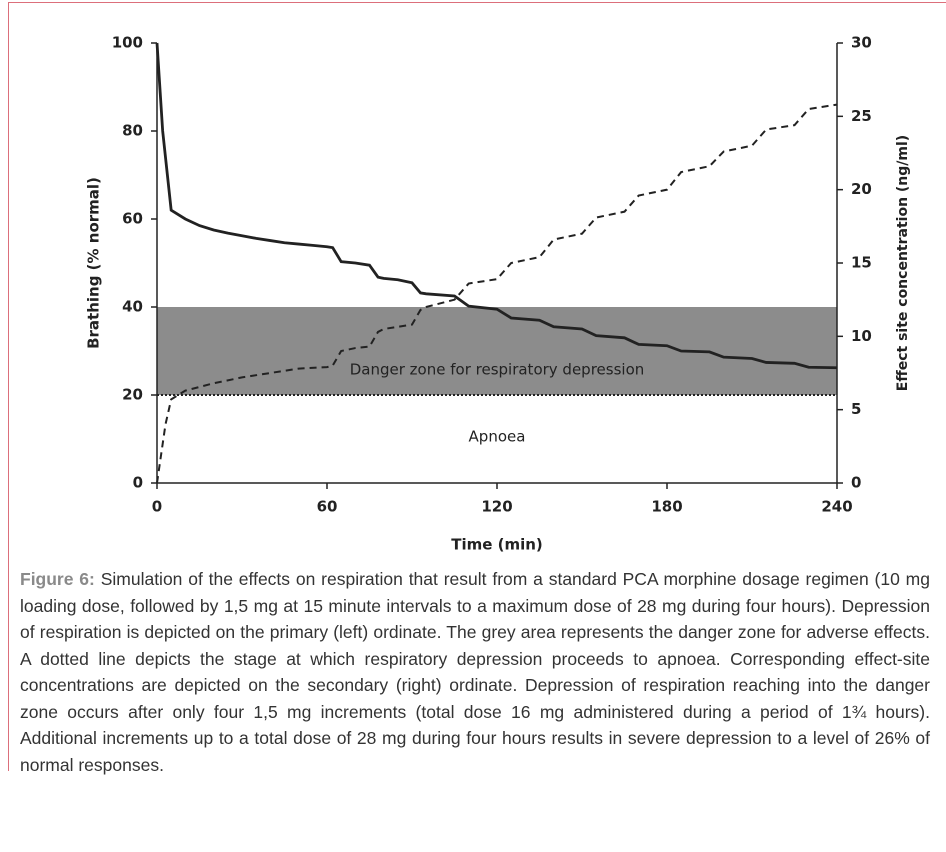 The width and height of the screenshot is (946, 852). What do you see at coordinates (497, 351) in the screenshot?
I see `danger-zone` at bounding box center [497, 351].